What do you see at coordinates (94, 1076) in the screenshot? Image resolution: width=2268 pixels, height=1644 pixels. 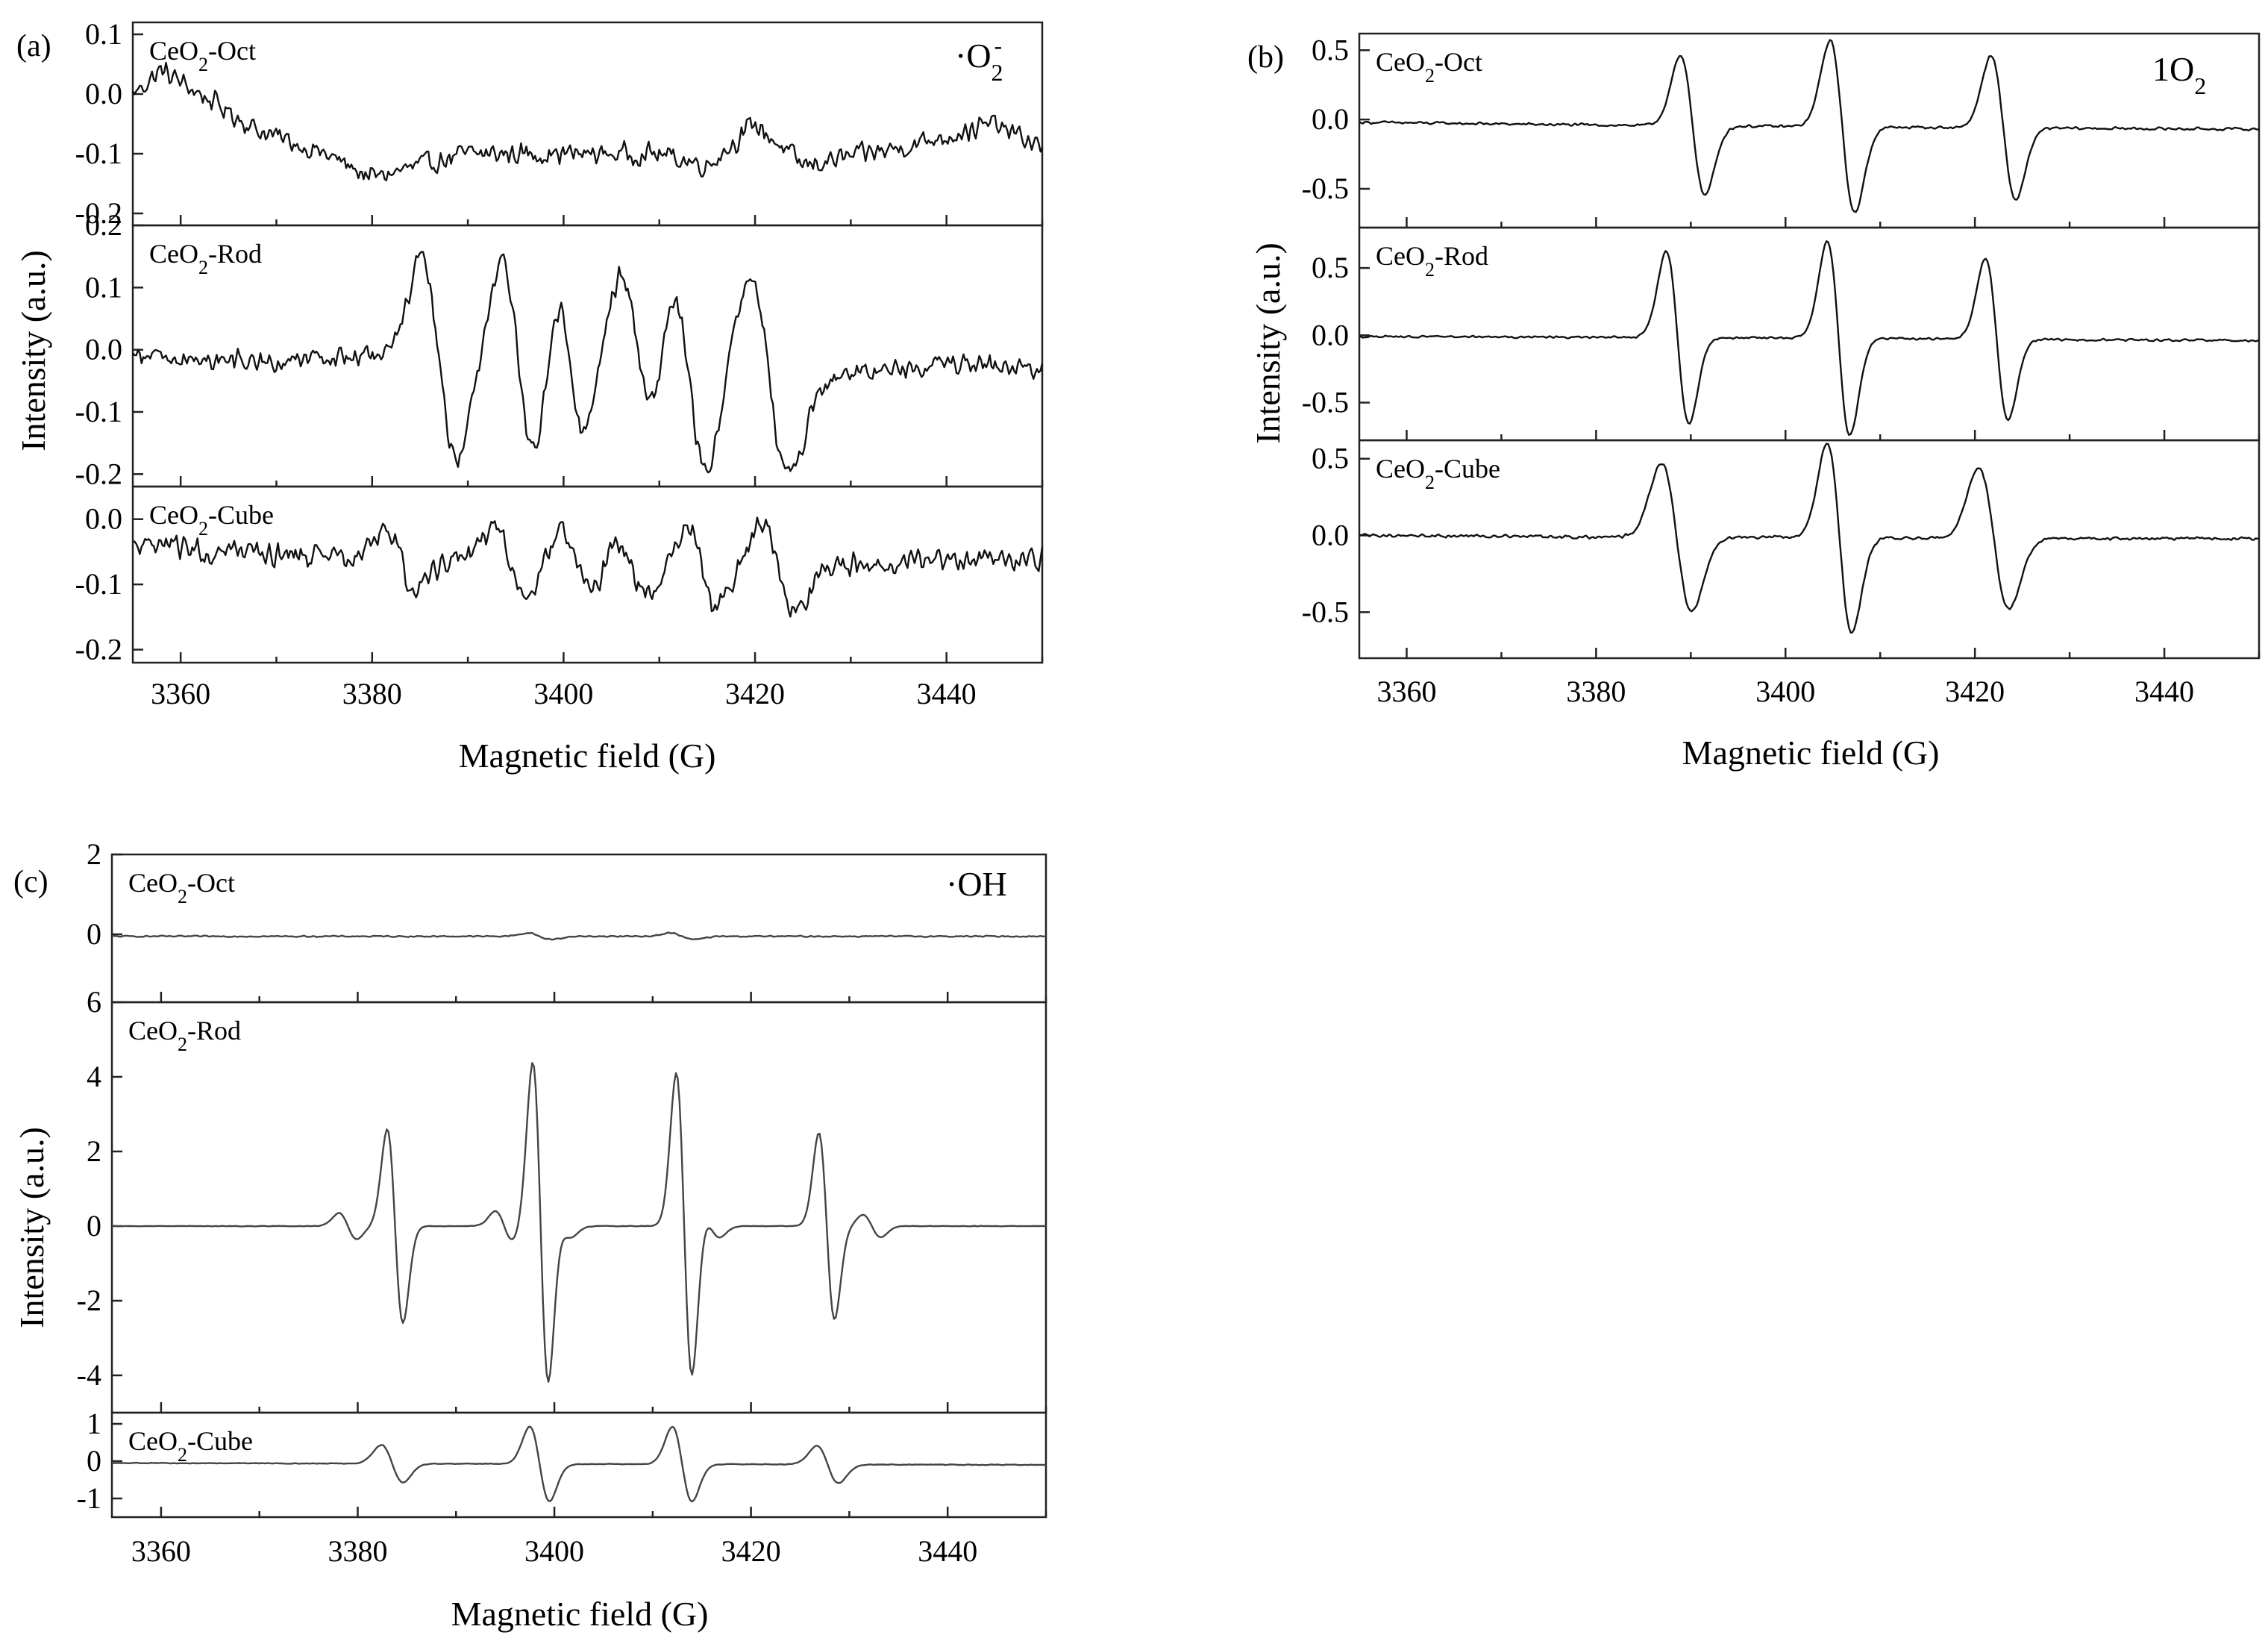 I see `y-tick-label: 4` at bounding box center [94, 1076].